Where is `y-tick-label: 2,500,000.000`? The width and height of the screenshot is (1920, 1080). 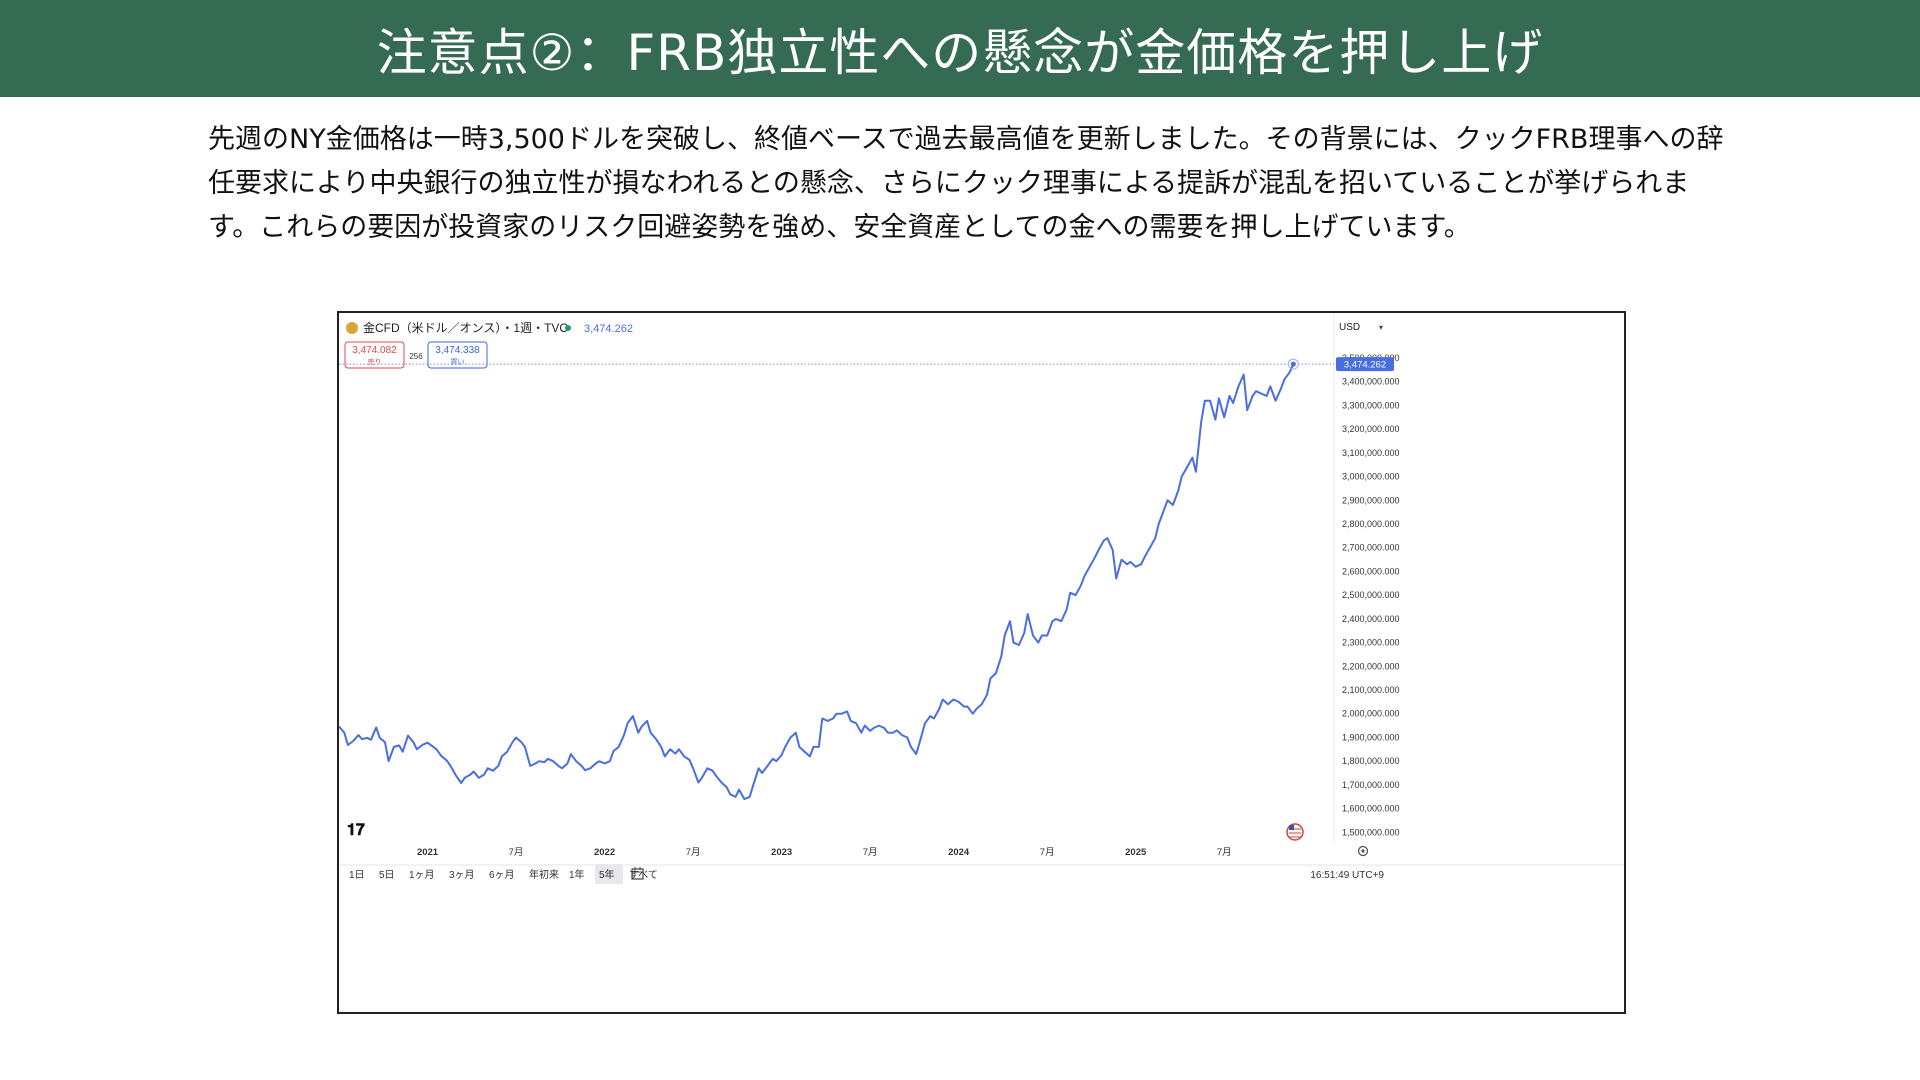
y-tick-label: 2,500,000.000 is located at coordinates (1371, 595).